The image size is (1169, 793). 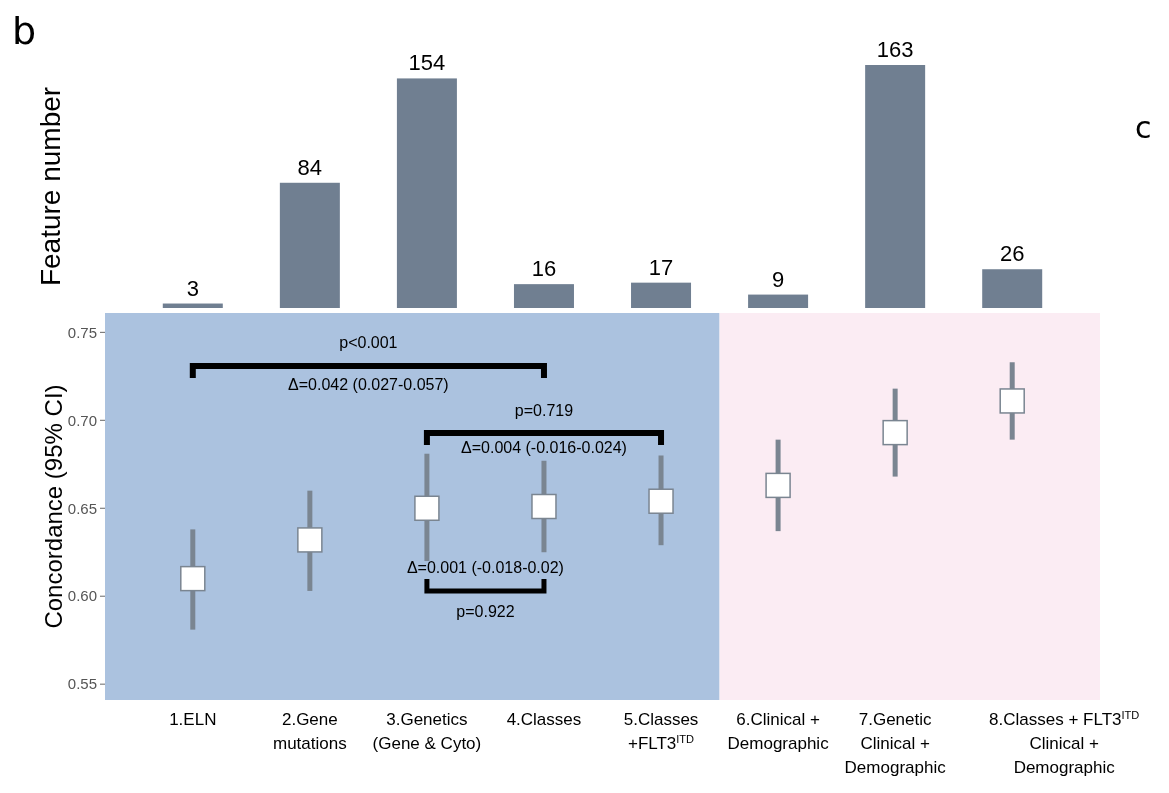 I want to click on annotation: Δ=0.004 (-0.016-0.024), so click(x=544, y=447).